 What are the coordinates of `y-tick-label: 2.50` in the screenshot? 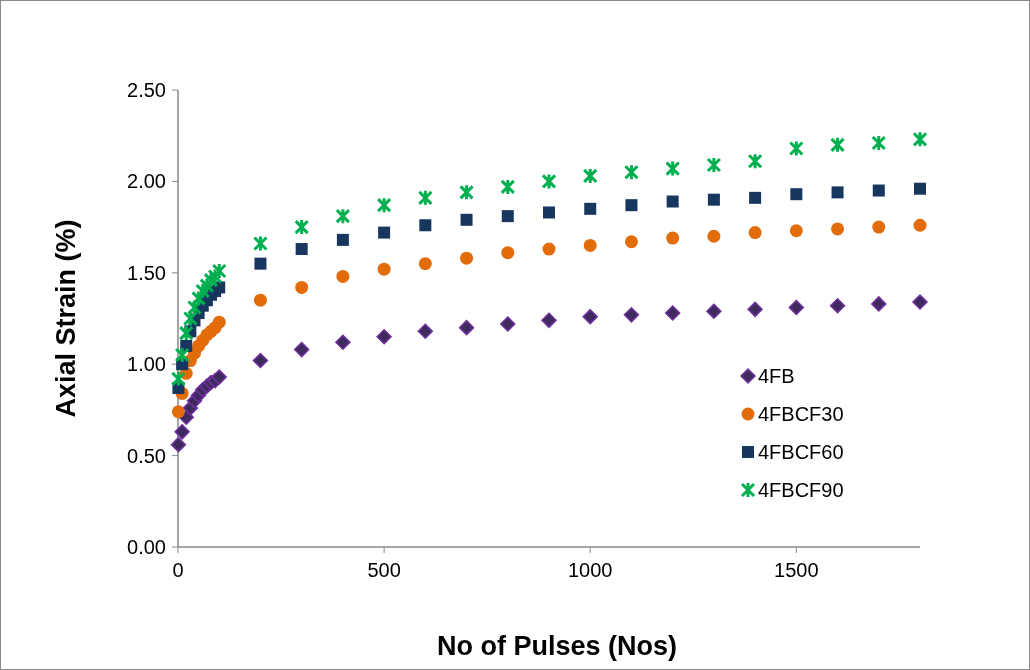 It's located at (146, 90).